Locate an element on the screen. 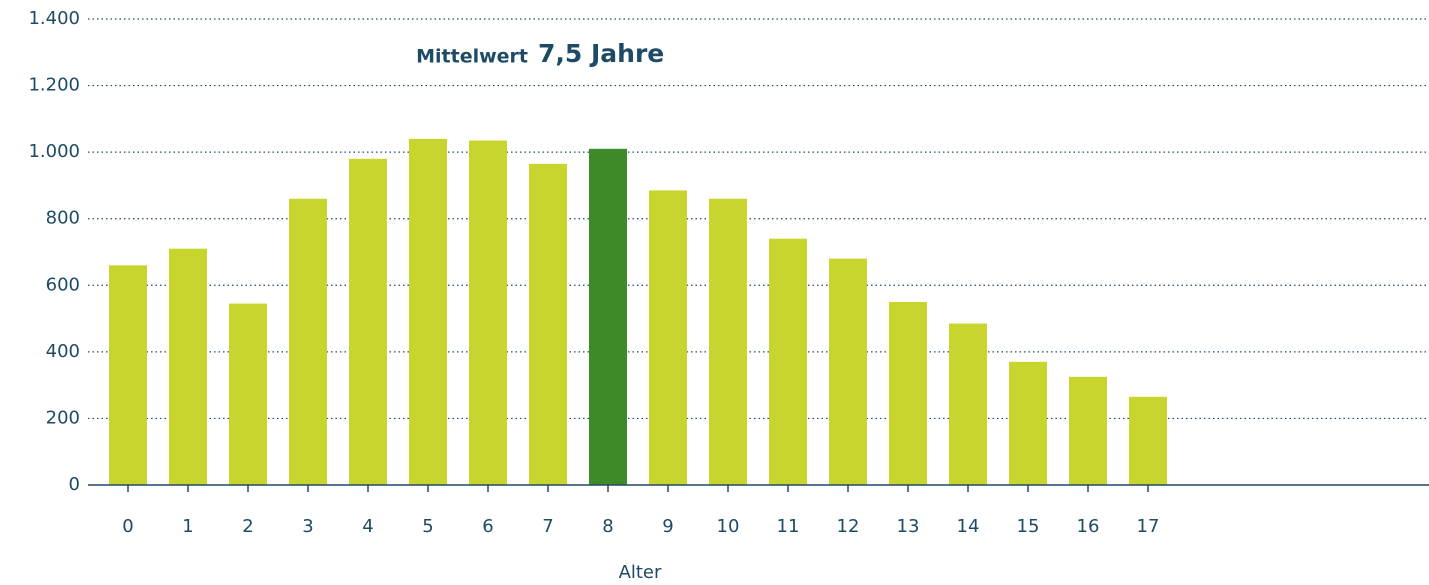 This screenshot has width=1429, height=585. x-tick-label: 5 is located at coordinates (427, 526).